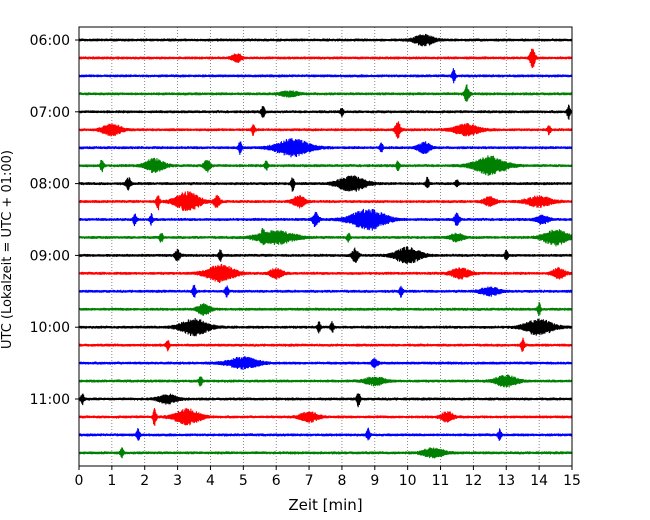  Describe the element at coordinates (50, 113) in the screenshot. I see `y-tick-label: 07:00` at that location.